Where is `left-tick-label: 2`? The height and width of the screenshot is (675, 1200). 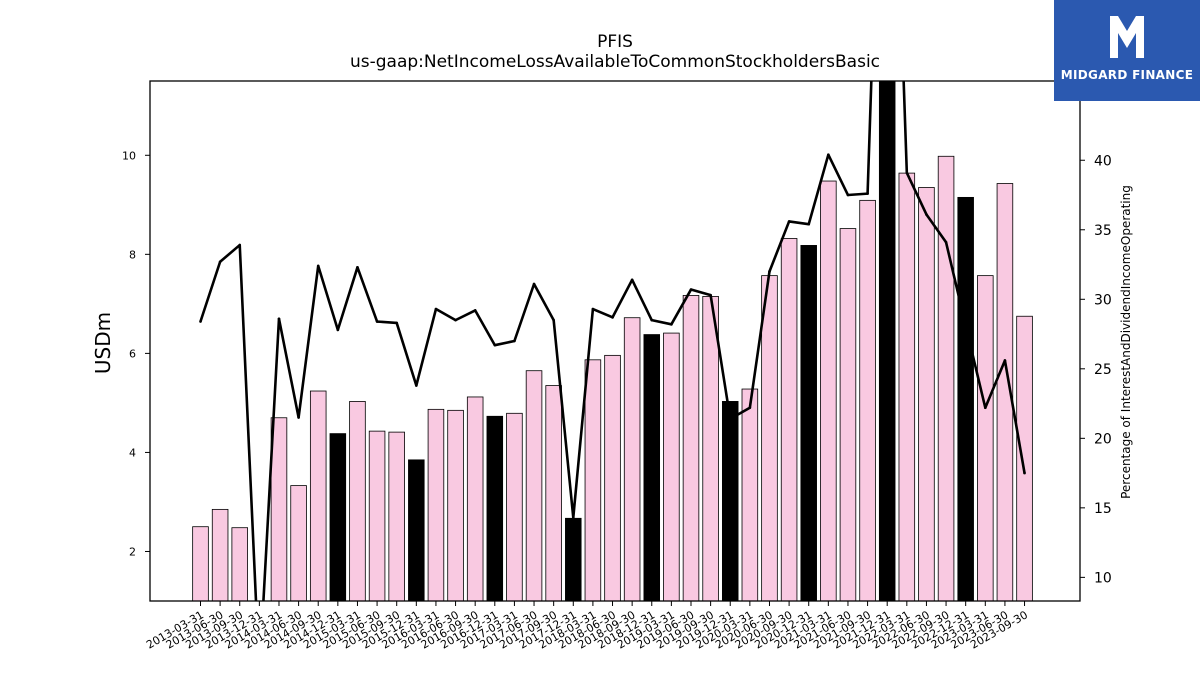 left-tick-label: 2 is located at coordinates (132, 551).